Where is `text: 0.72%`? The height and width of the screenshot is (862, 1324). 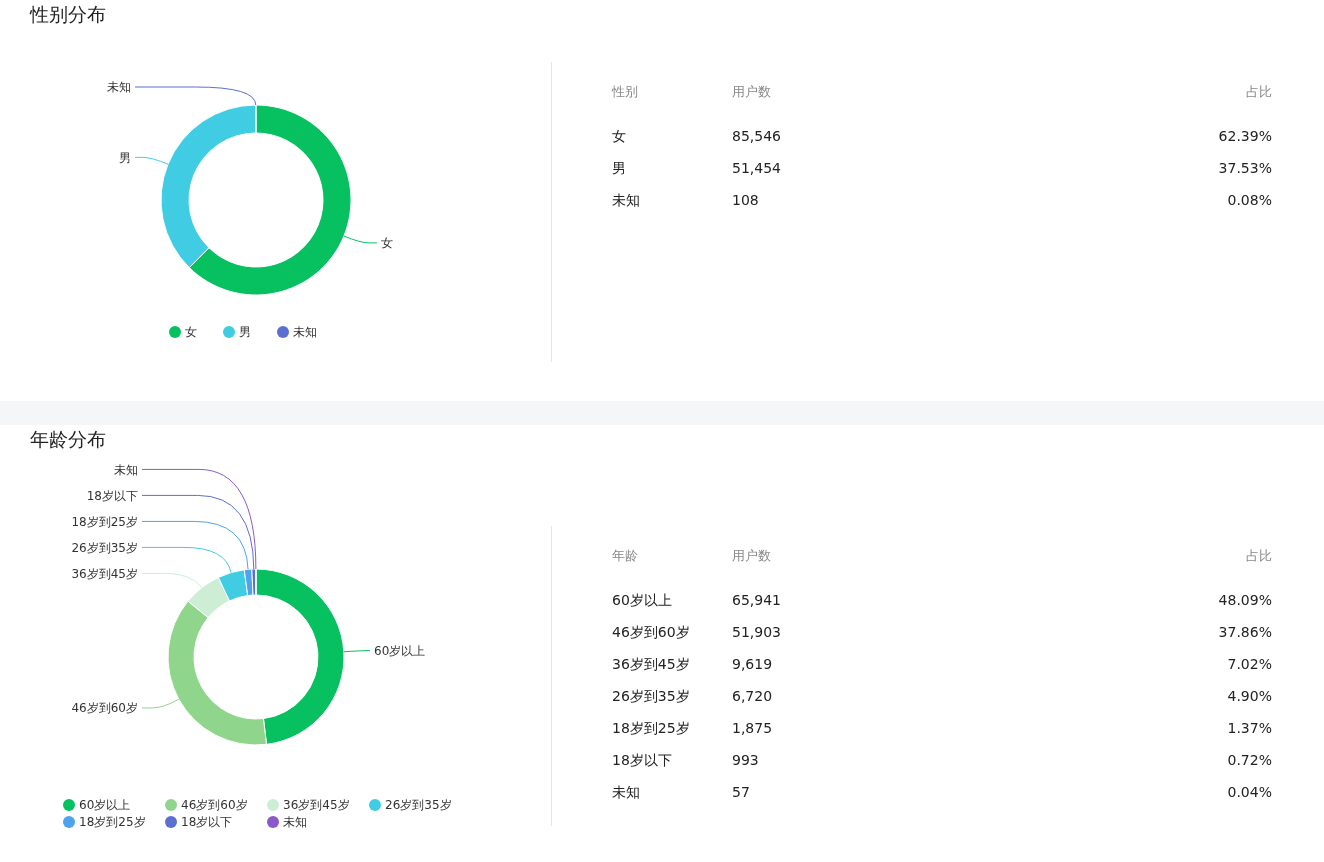 text: 0.72% is located at coordinates (1249, 759).